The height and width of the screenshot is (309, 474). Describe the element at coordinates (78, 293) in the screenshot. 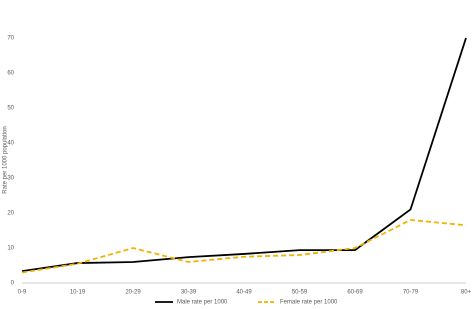

I see `x-tick-label: 10-19` at that location.